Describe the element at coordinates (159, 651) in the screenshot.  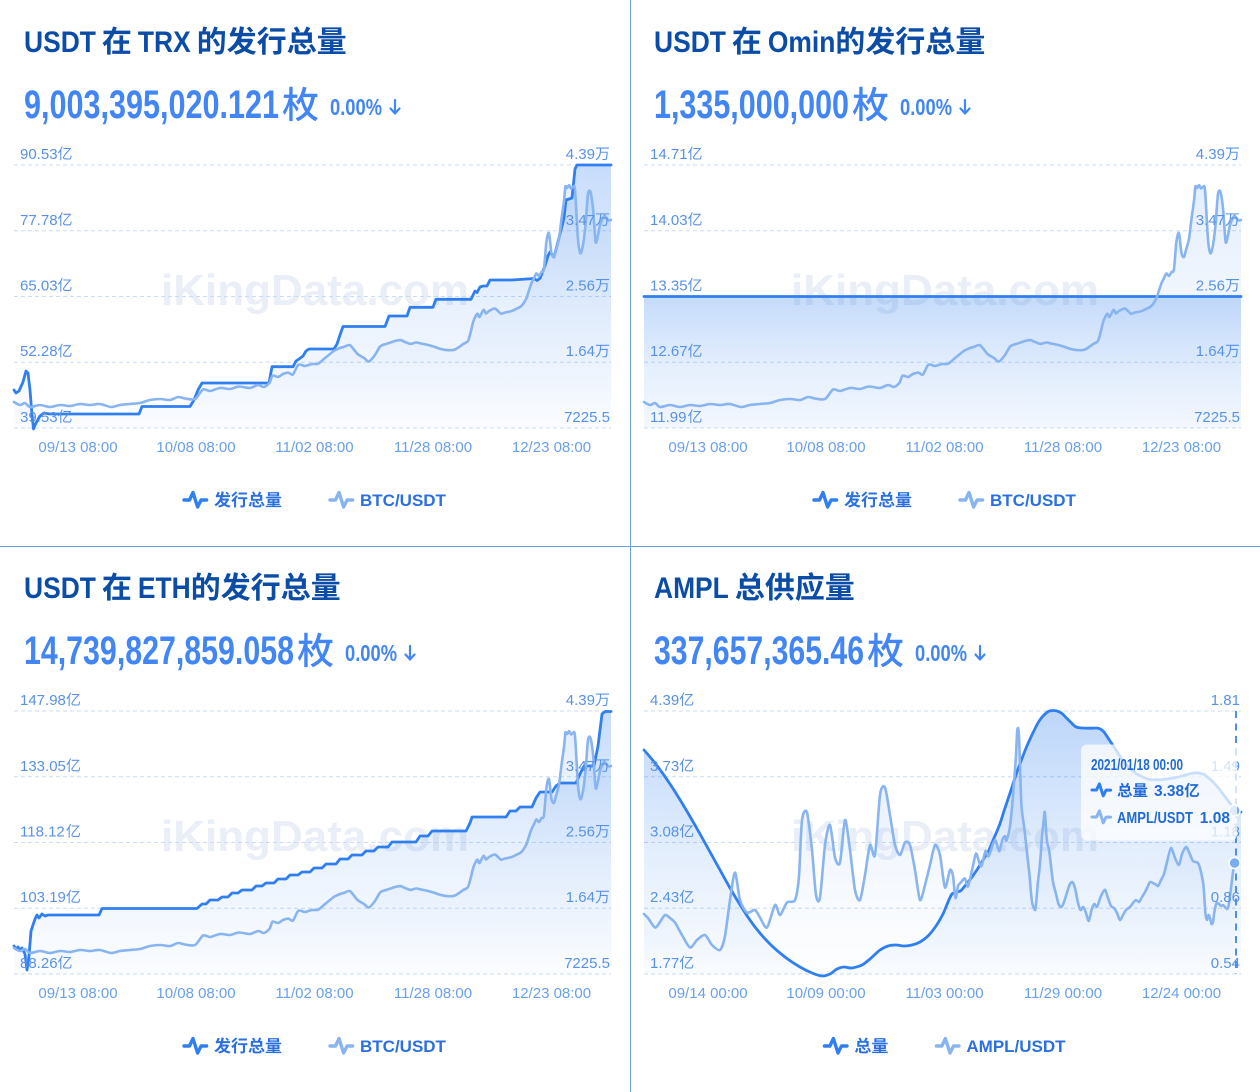
I see `svg-text: 14,739,827,859.058` at that location.